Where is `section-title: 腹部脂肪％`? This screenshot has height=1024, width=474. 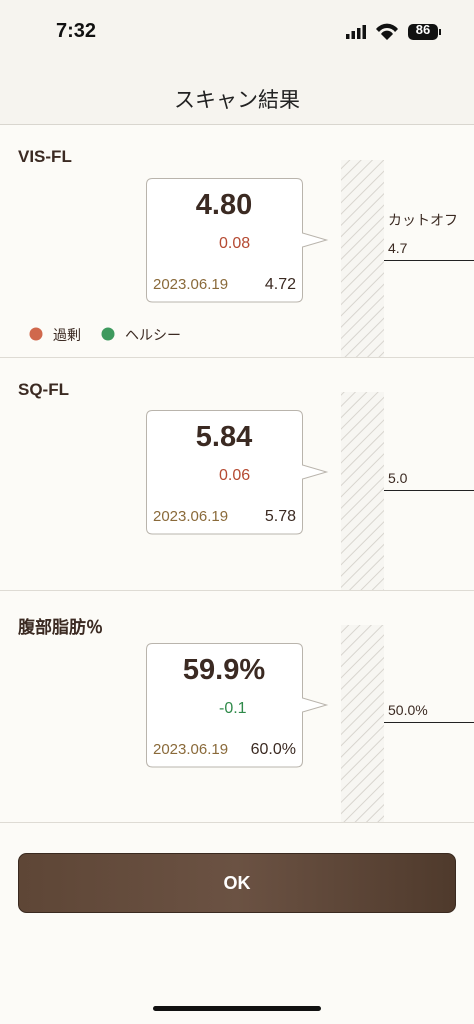
section-title: 腹部脂肪％ is located at coordinates (60, 627).